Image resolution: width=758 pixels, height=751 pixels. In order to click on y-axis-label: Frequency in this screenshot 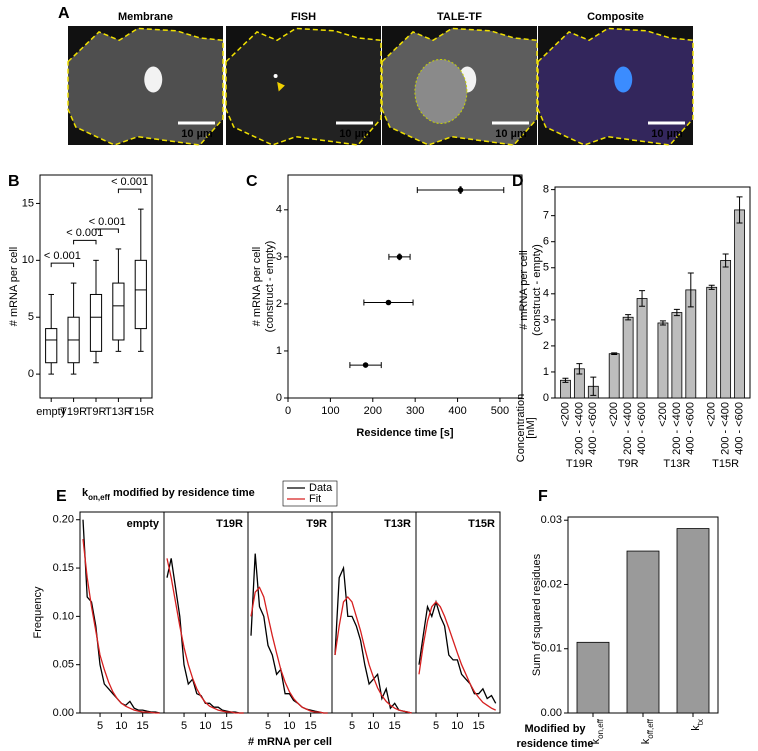, I will do `click(38, 612)`.